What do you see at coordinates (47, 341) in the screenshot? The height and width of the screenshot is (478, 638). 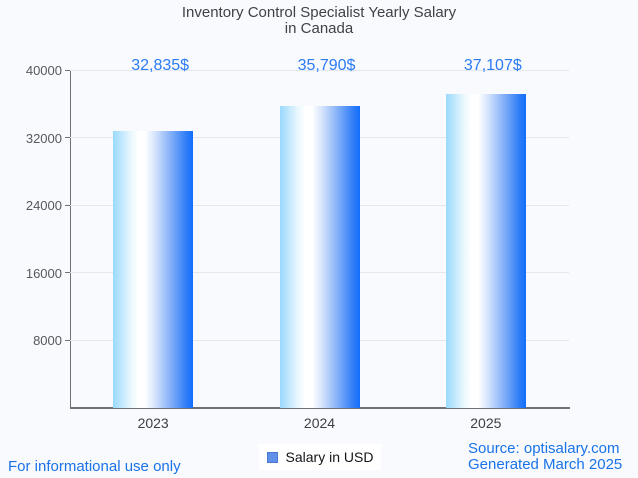 I see `y-axis-label: 8000` at bounding box center [47, 341].